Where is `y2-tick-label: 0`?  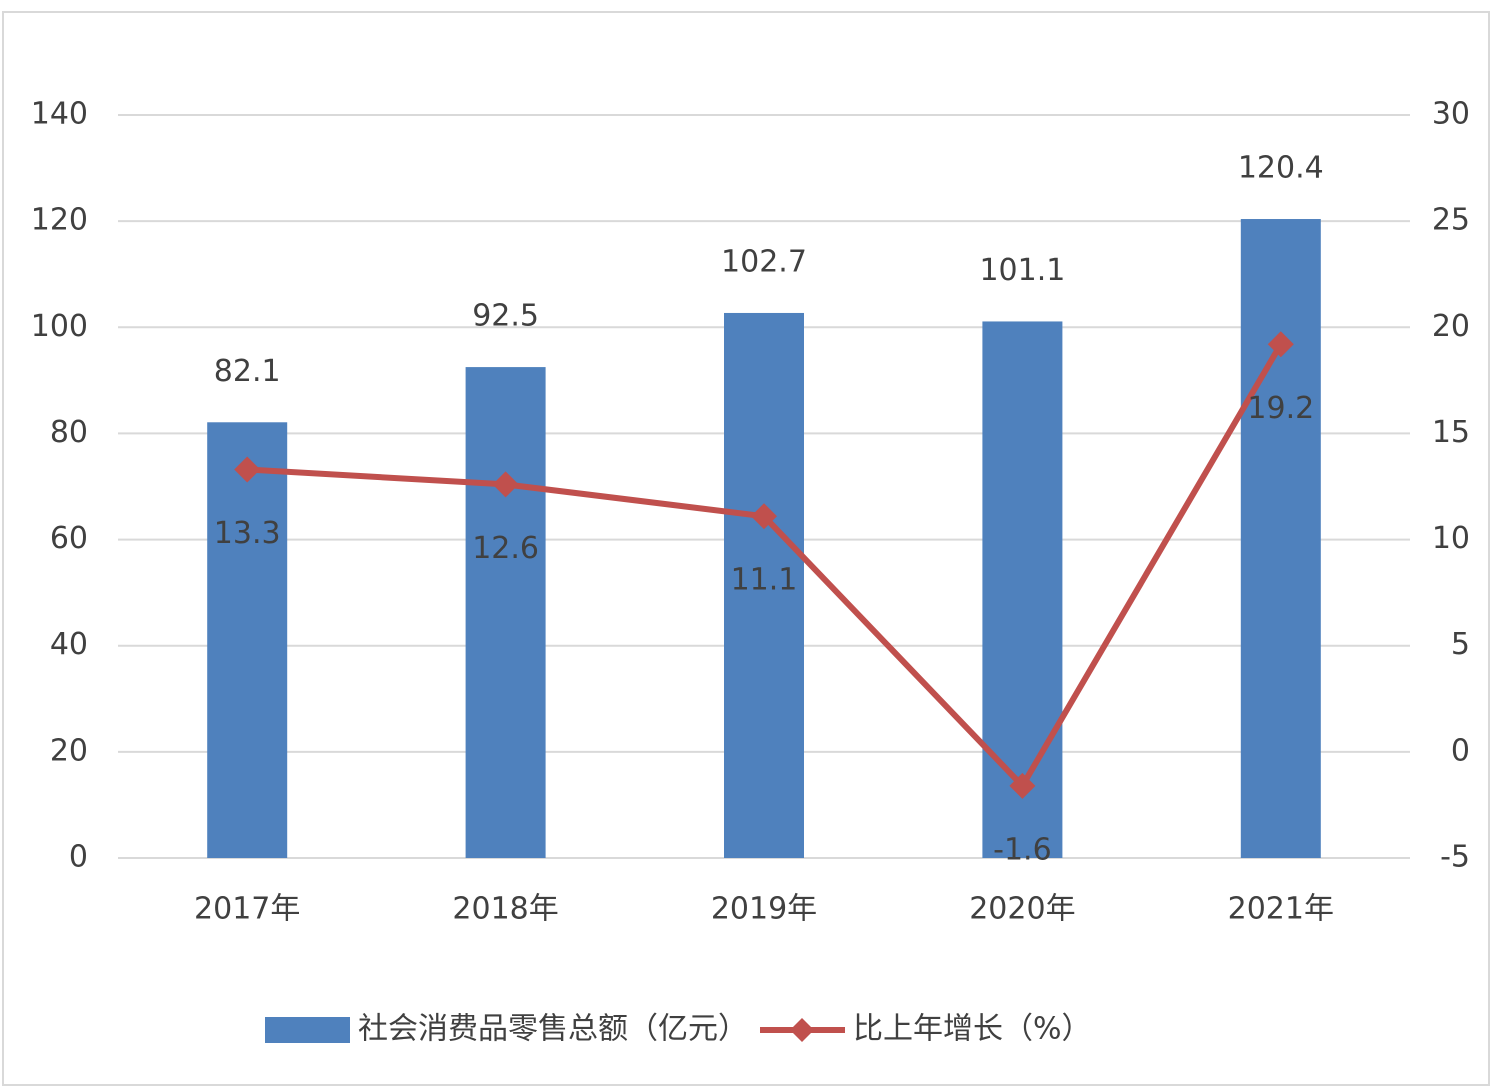 y2-tick-label: 0 is located at coordinates (1460, 750).